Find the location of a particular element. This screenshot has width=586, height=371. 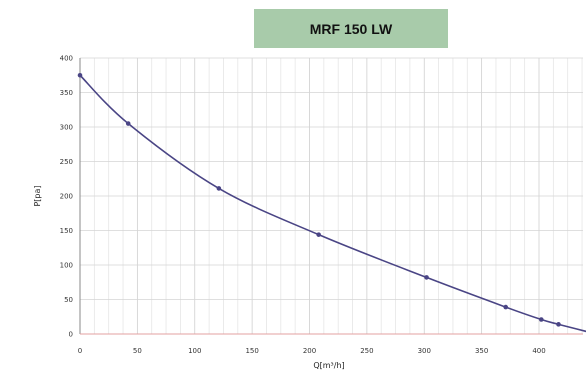

chart-title-box: MRF 150 LW is located at coordinates (351, 28).